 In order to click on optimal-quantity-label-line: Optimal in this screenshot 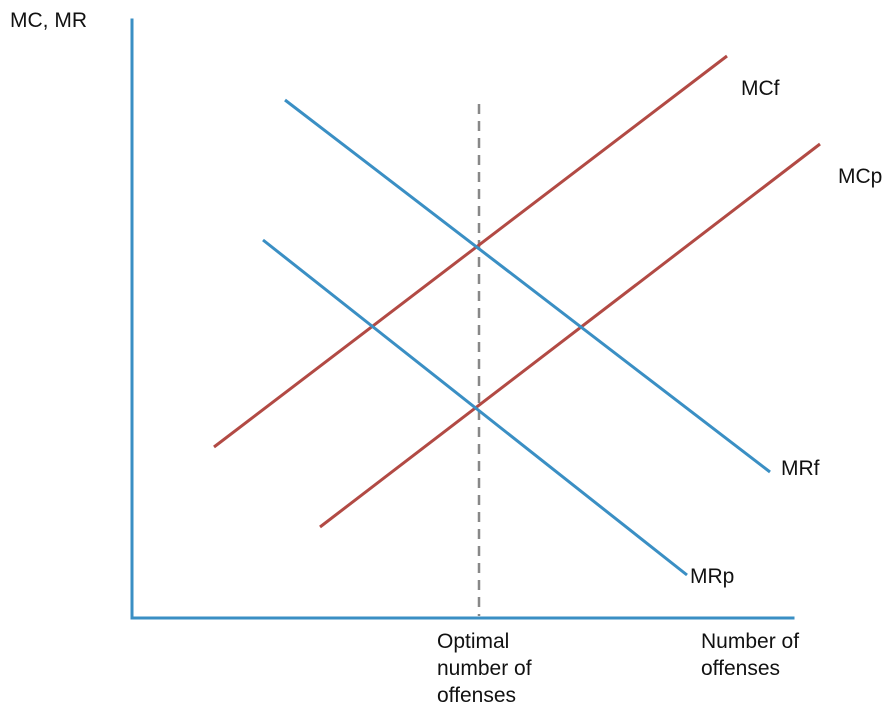, I will do `click(473, 641)`.